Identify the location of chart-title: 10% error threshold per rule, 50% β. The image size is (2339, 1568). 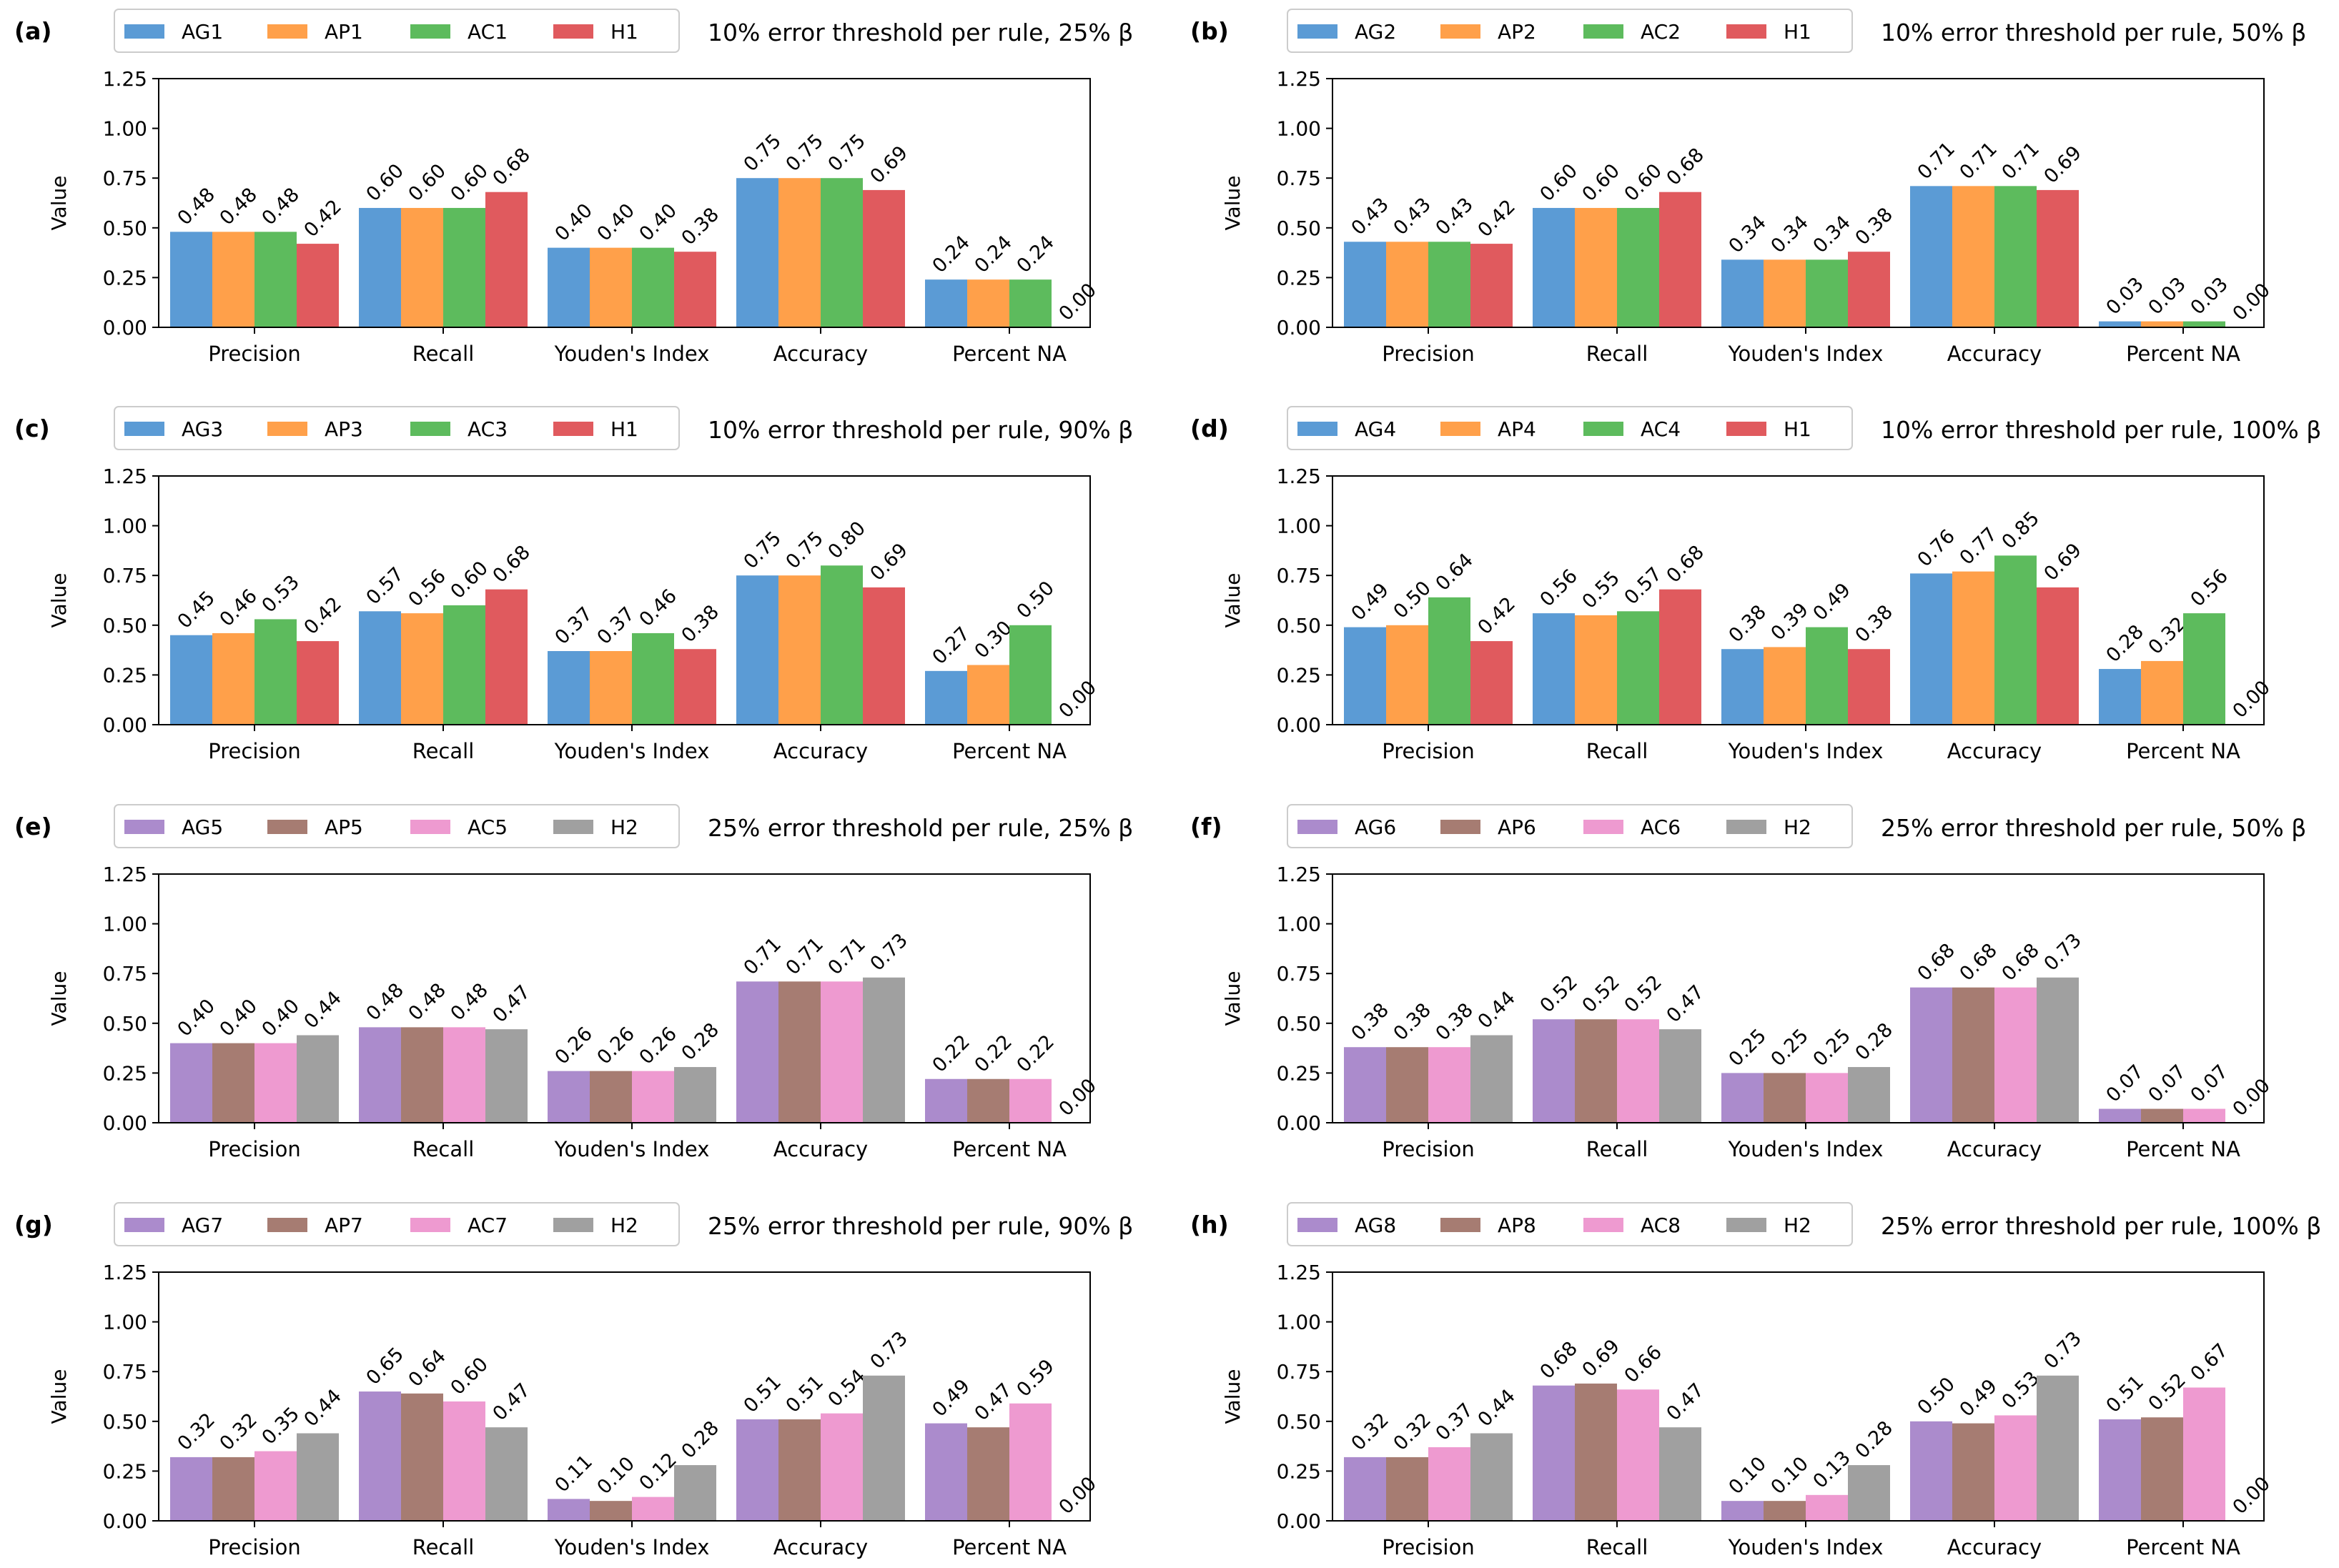
(2093, 32).